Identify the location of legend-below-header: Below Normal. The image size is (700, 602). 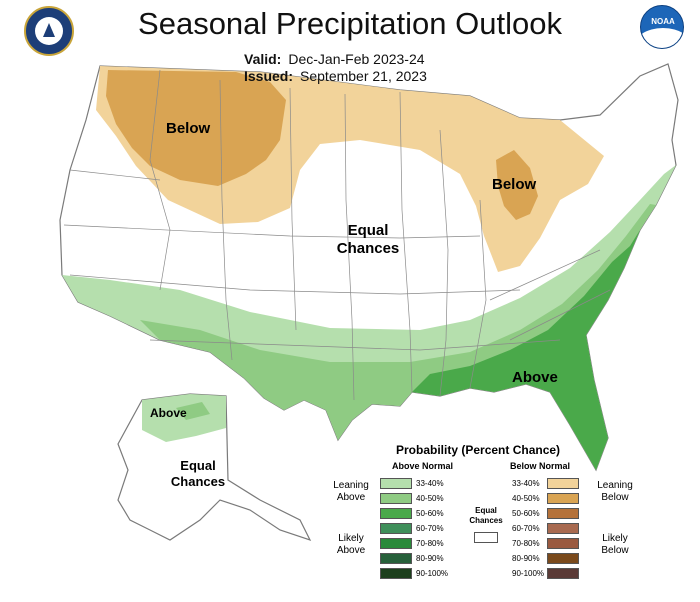
(540, 466).